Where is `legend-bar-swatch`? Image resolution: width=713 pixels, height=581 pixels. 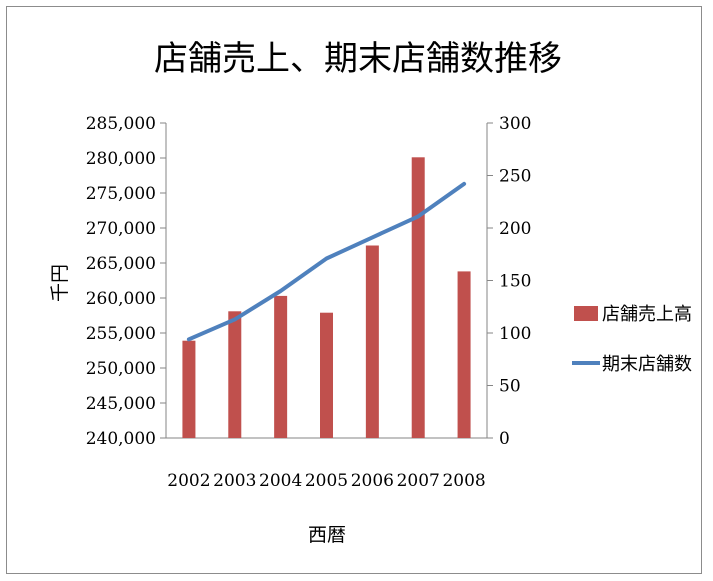
legend-bar-swatch is located at coordinates (586, 313).